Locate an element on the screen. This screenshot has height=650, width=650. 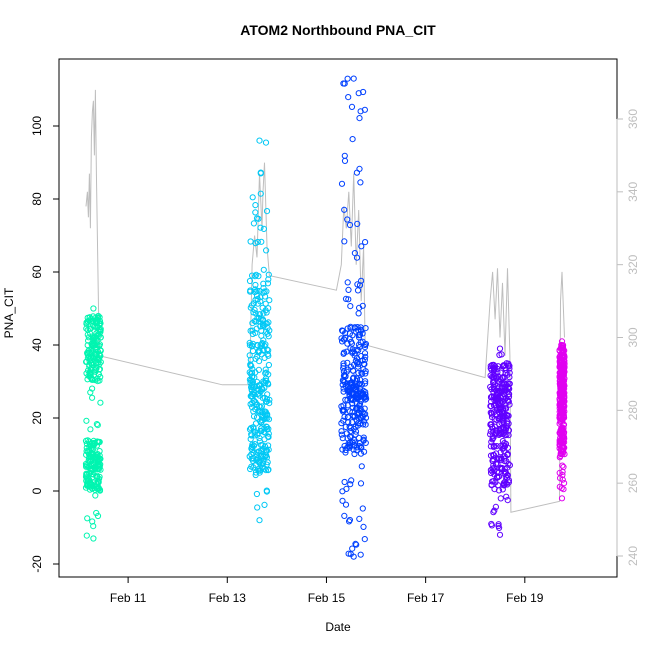
y2-axis: 240 260 280 300 320 340 360 is located at coordinates (628, 337).